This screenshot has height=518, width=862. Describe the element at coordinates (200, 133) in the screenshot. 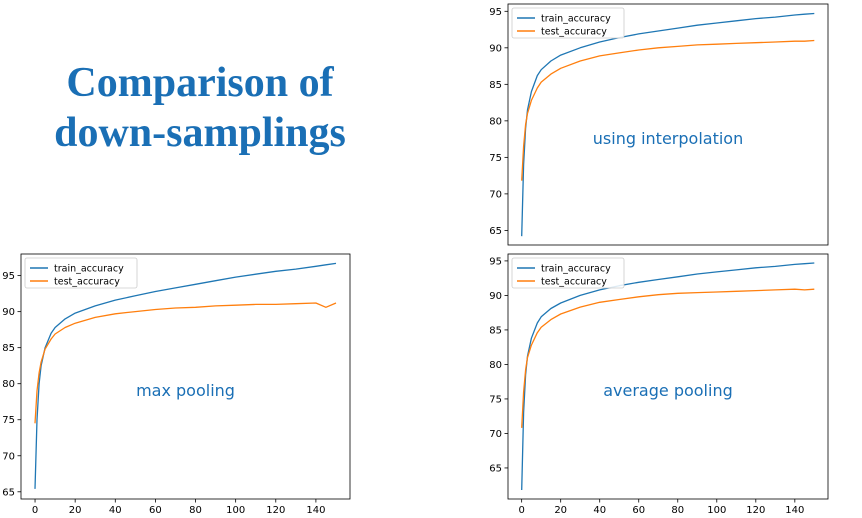

I see `slide-title-line-2: down-samplings` at that location.